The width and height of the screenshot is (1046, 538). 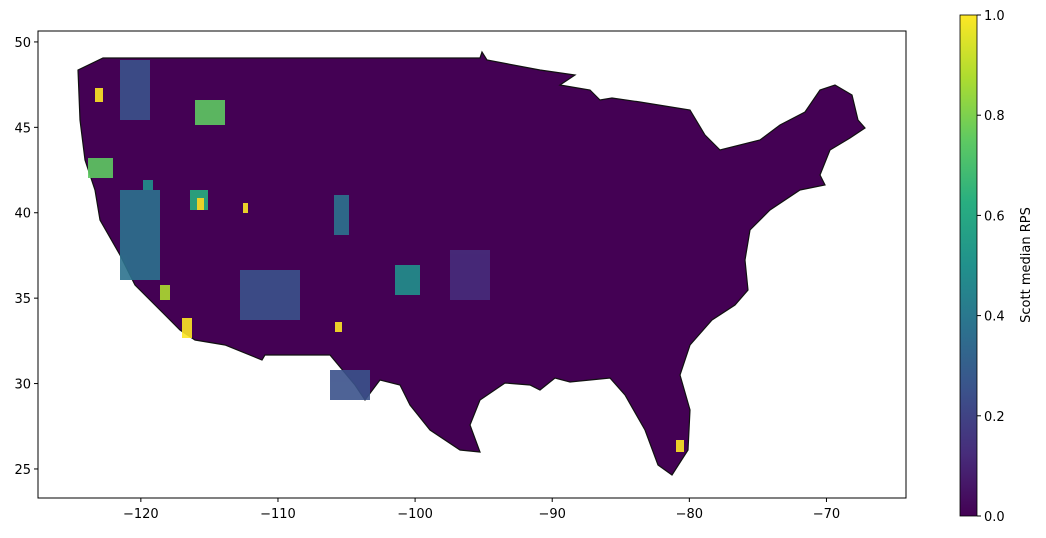 I want to click on colorbar-label: Scott median RPS, so click(x=1026, y=265).